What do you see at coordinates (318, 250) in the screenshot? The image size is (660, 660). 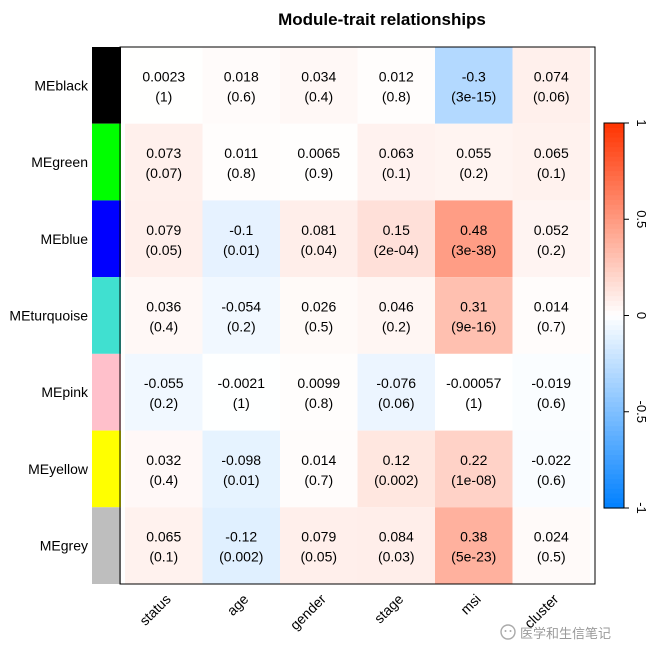 I see `cell-pvalue-label: (0.04)` at bounding box center [318, 250].